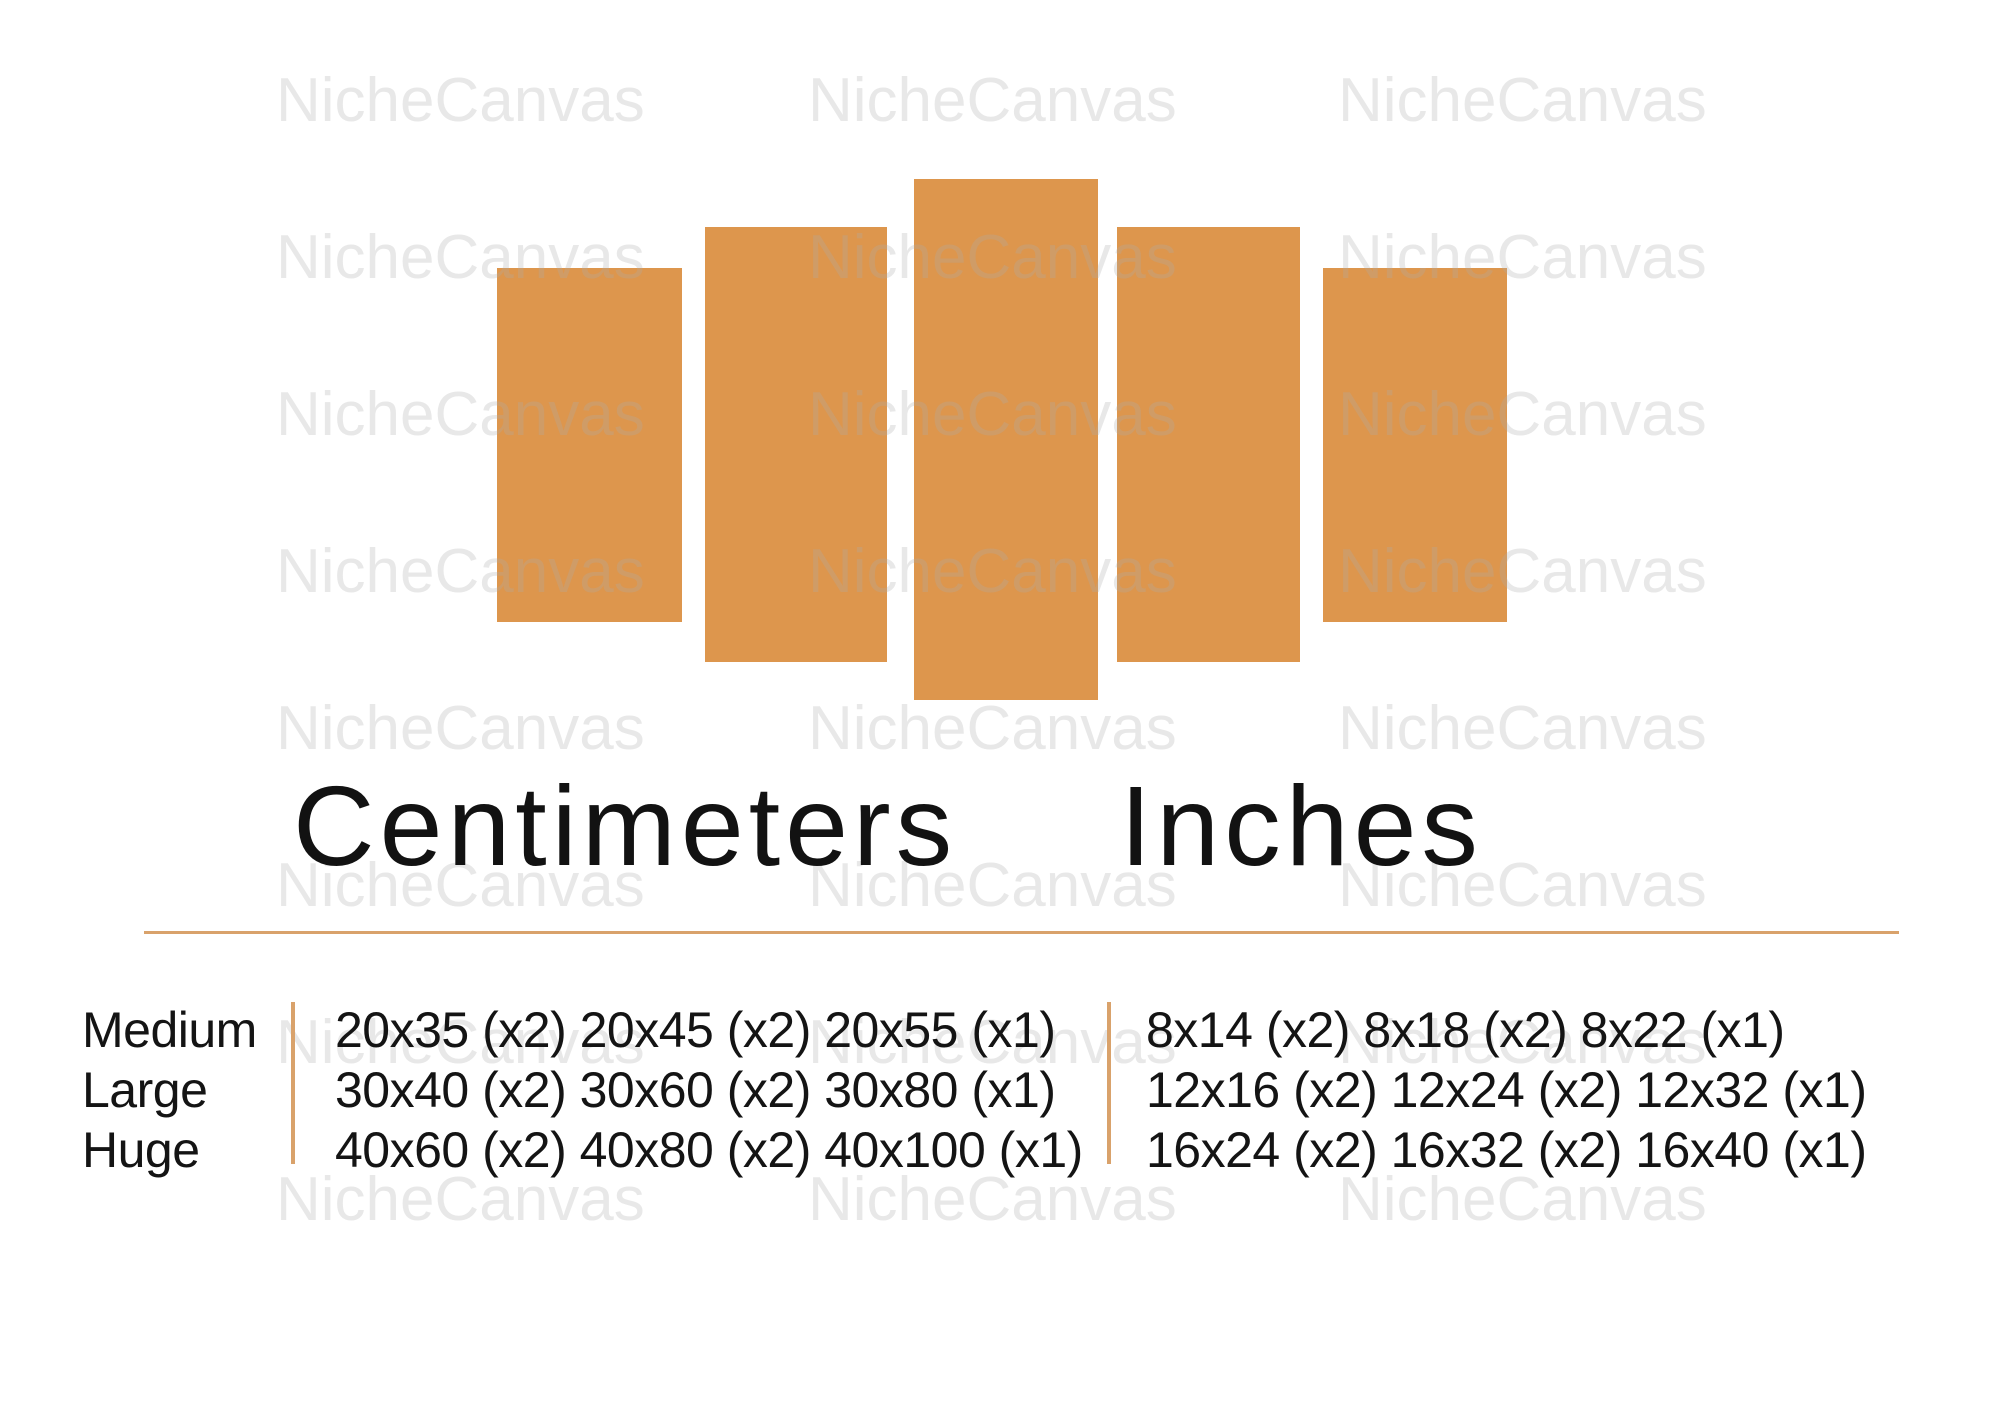  Describe the element at coordinates (625, 826) in the screenshot. I see `centimeters-heading: Centimeters` at that location.